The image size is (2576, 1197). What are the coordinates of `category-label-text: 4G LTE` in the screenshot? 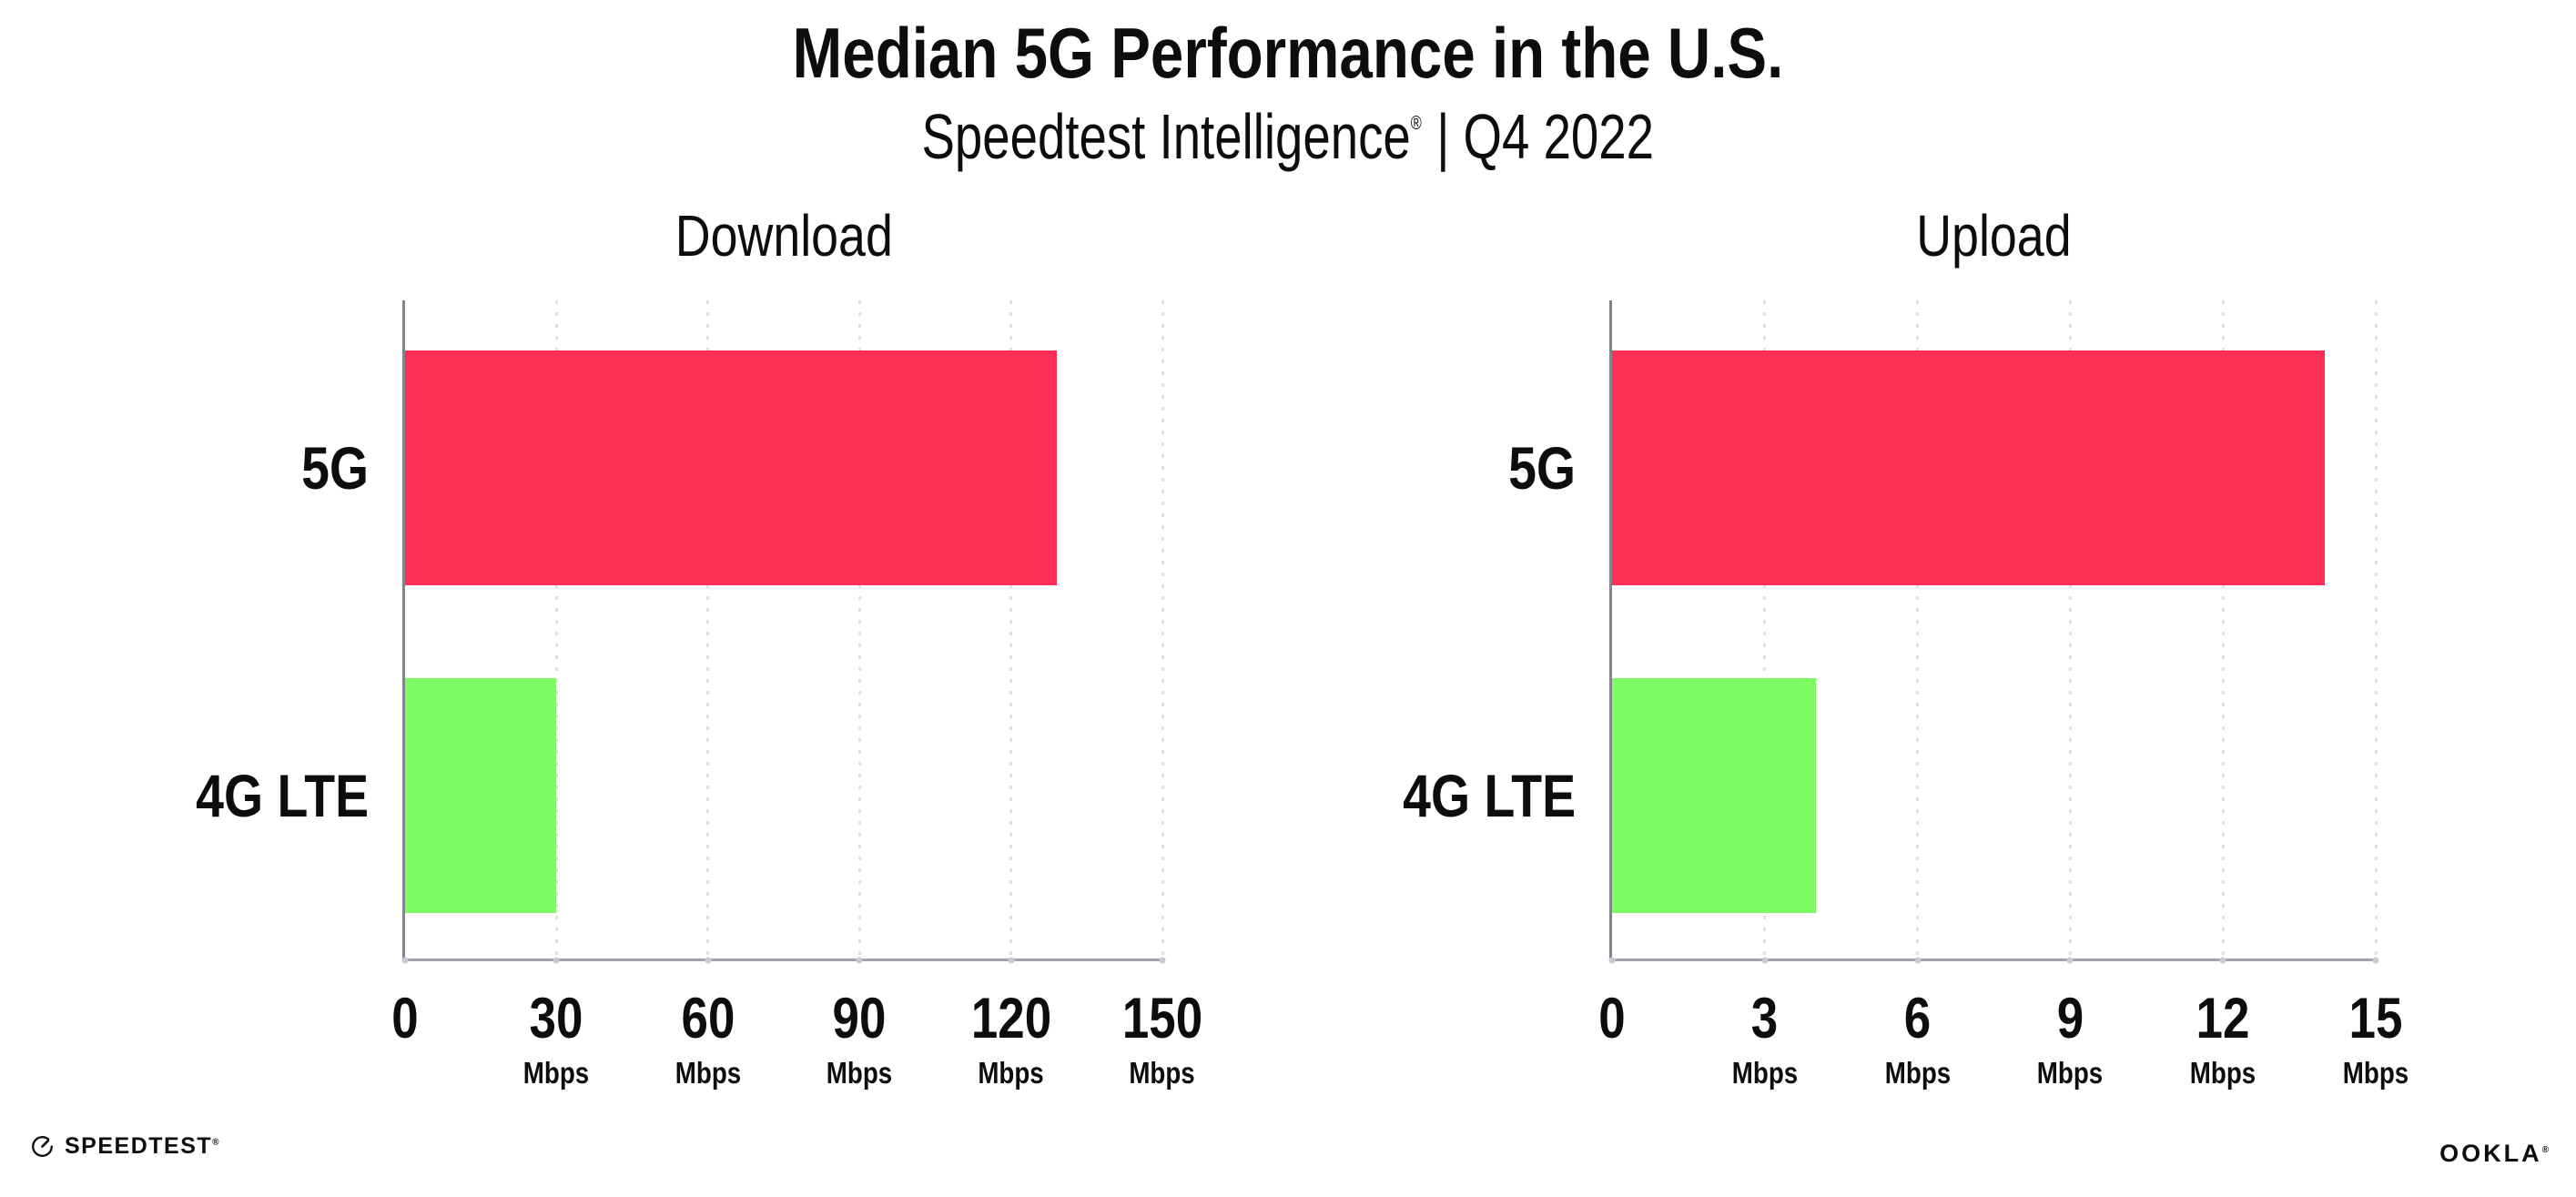 It's located at (282, 796).